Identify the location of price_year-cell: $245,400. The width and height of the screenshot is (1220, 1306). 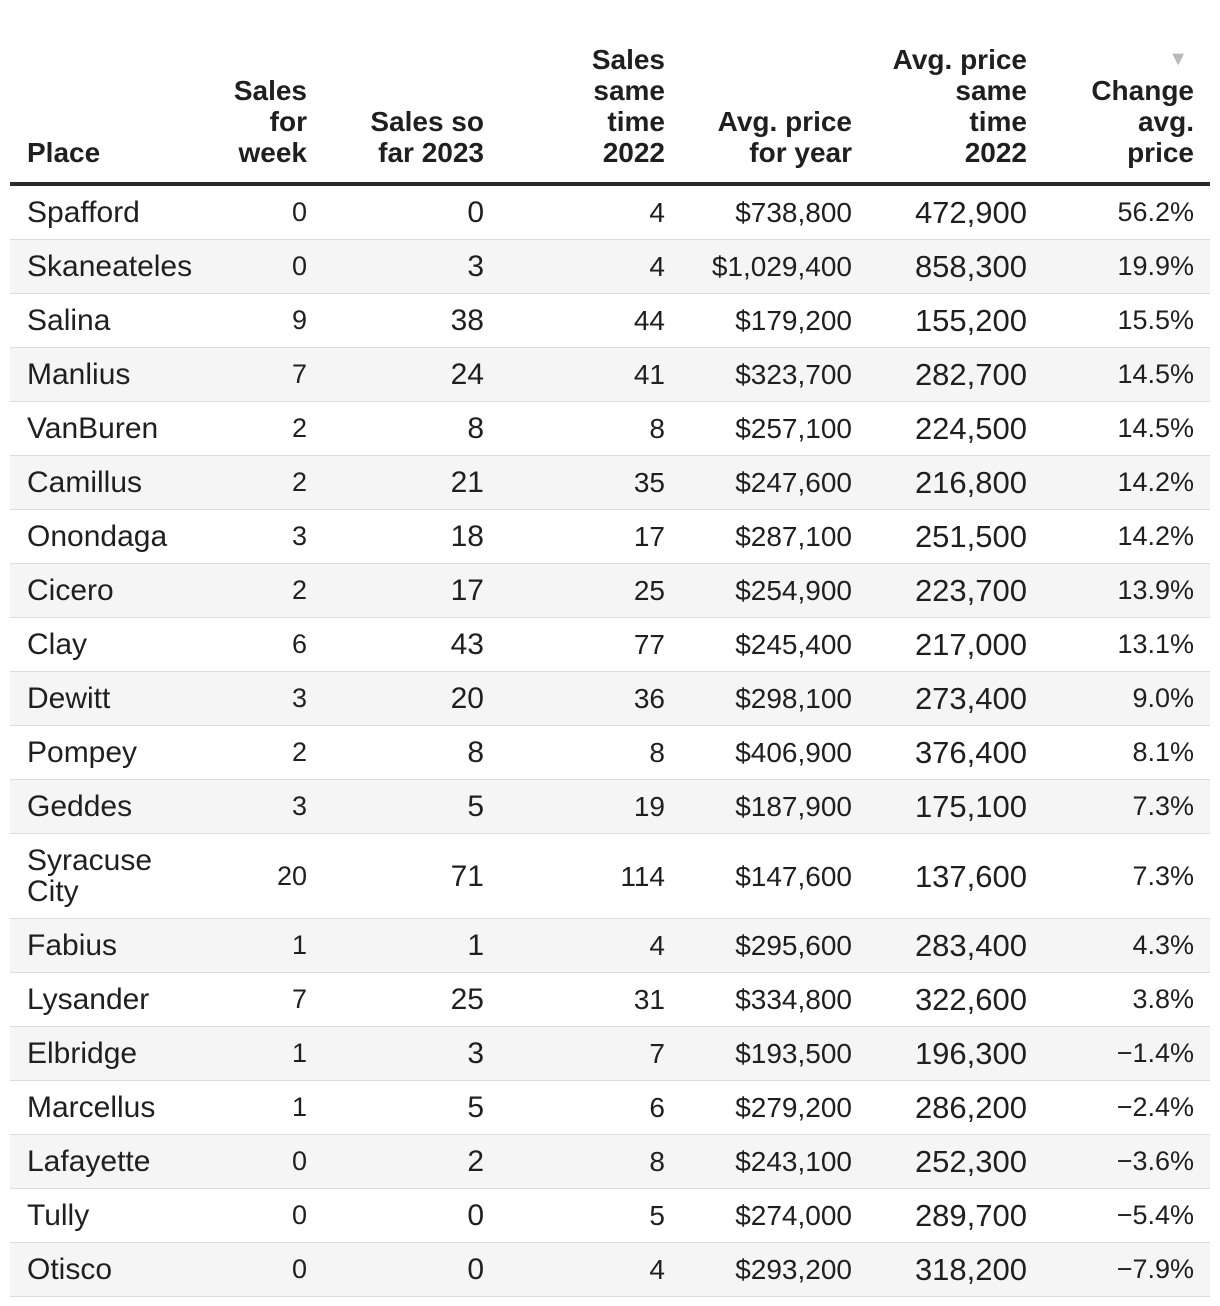
(758, 644).